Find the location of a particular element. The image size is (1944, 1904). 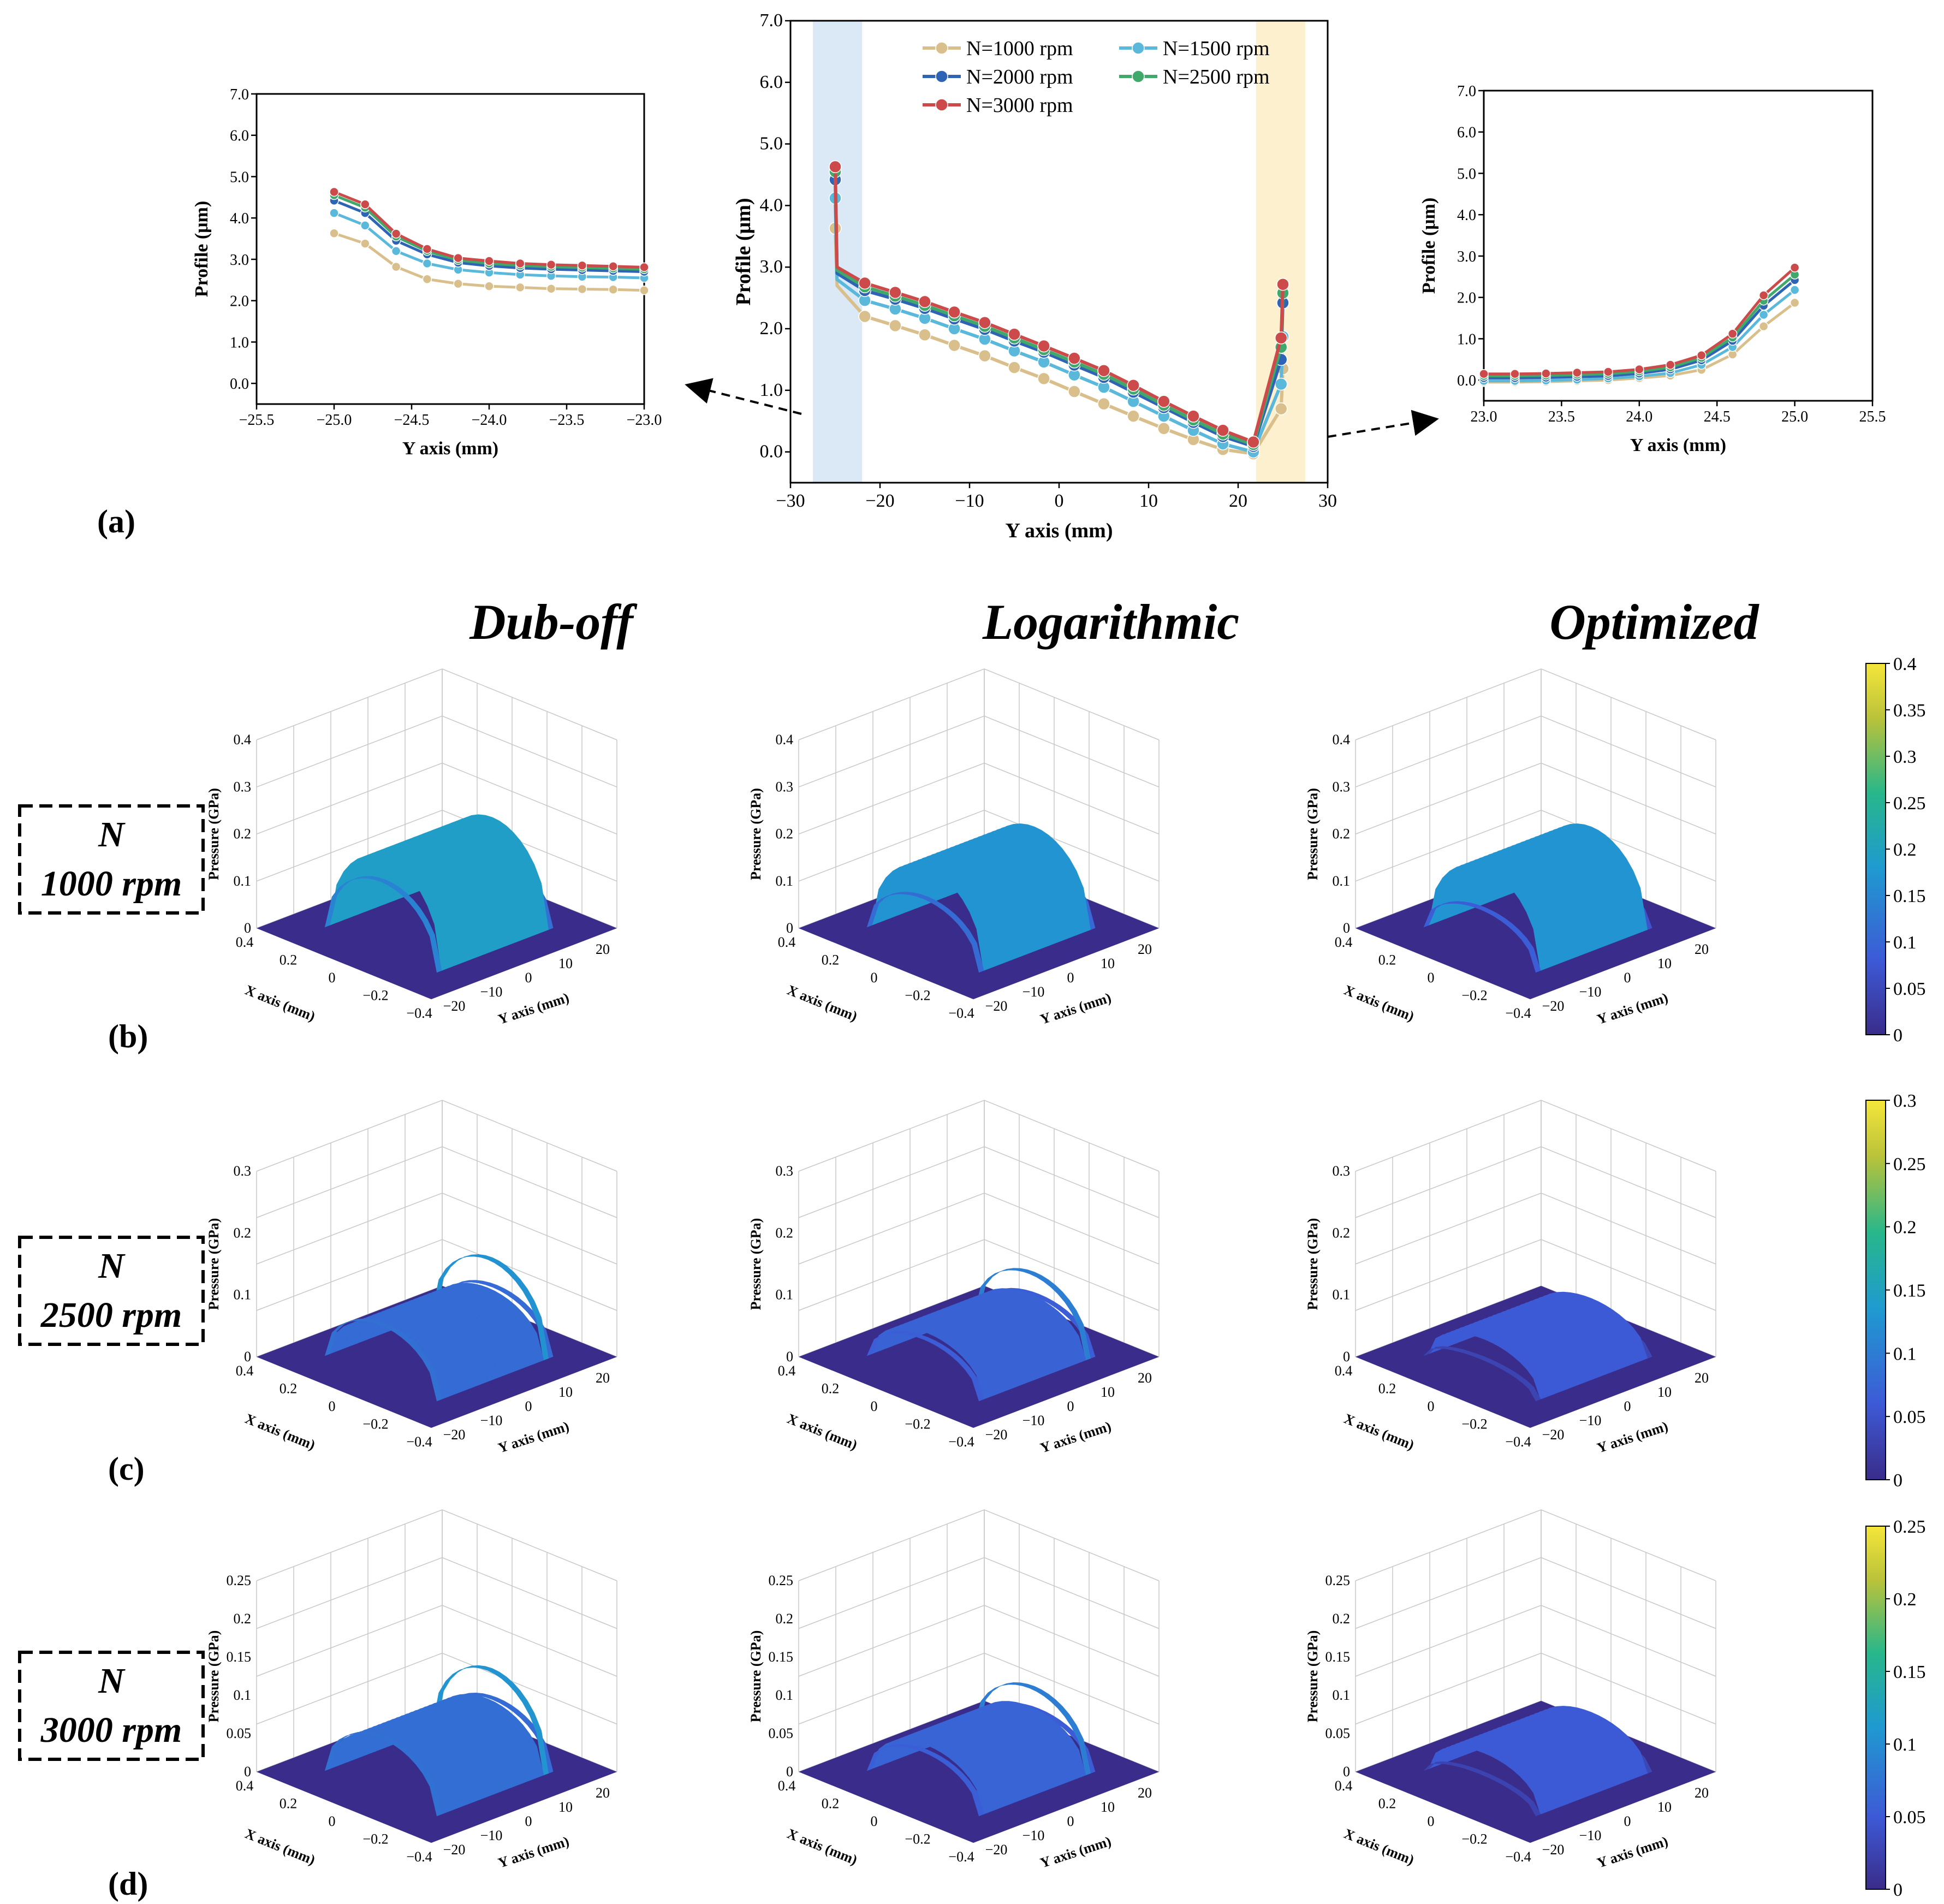

surface-1000rpm-dub-off-z-tick: 0.2 is located at coordinates (243, 834).